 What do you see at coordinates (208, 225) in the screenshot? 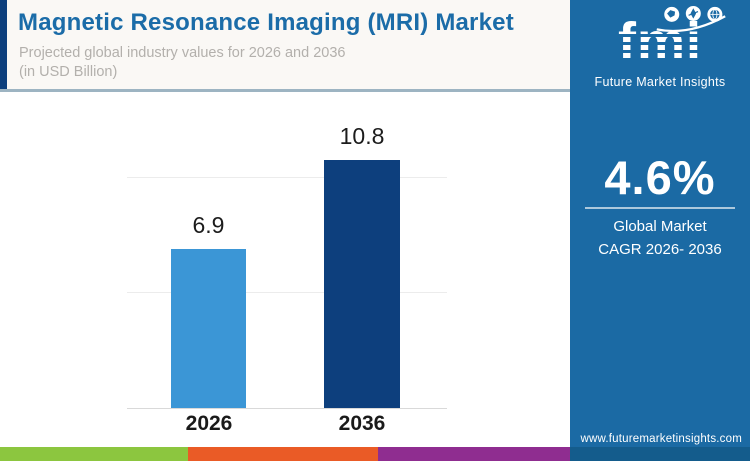
I see `bar-value-2026: 6.9` at bounding box center [208, 225].